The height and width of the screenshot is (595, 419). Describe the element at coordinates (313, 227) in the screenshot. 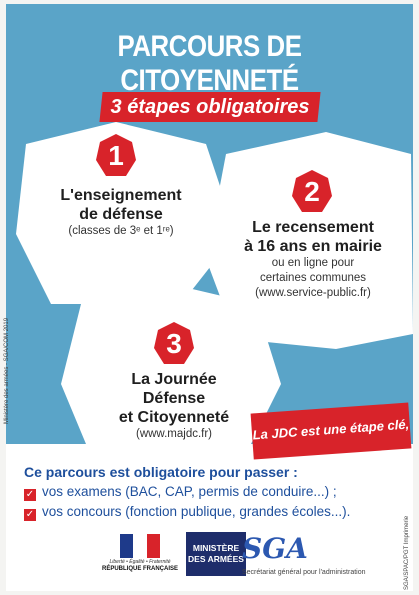

I see `step-2-title-line1: Le recensement` at that location.